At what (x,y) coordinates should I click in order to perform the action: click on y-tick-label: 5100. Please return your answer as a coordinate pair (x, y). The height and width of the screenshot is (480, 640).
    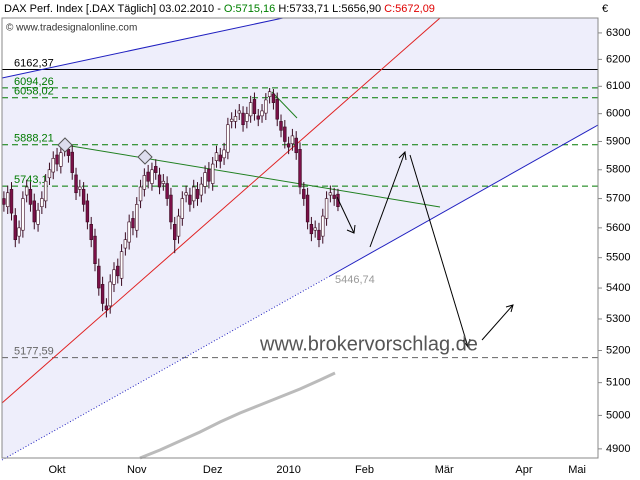
    Looking at the image, I should click on (618, 383).